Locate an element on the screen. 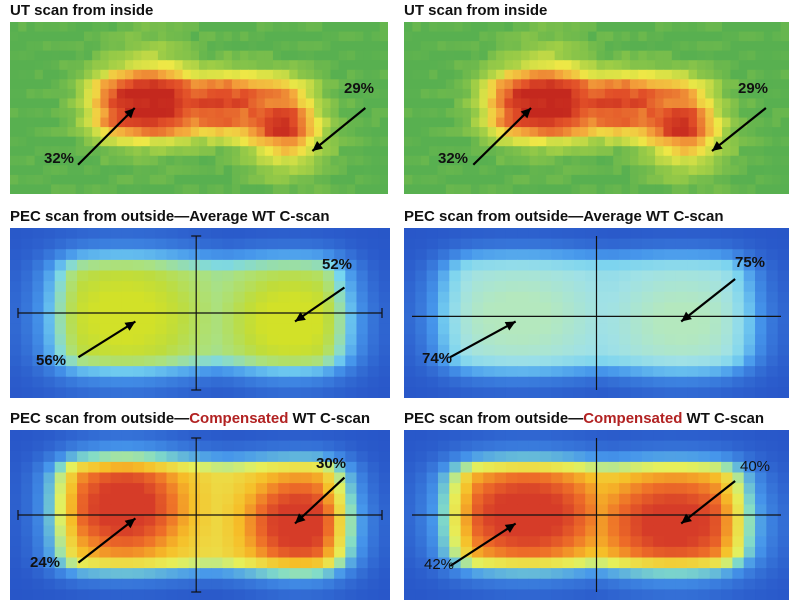 The image size is (800, 605). heatmap-ut-left is located at coordinates (199, 108).